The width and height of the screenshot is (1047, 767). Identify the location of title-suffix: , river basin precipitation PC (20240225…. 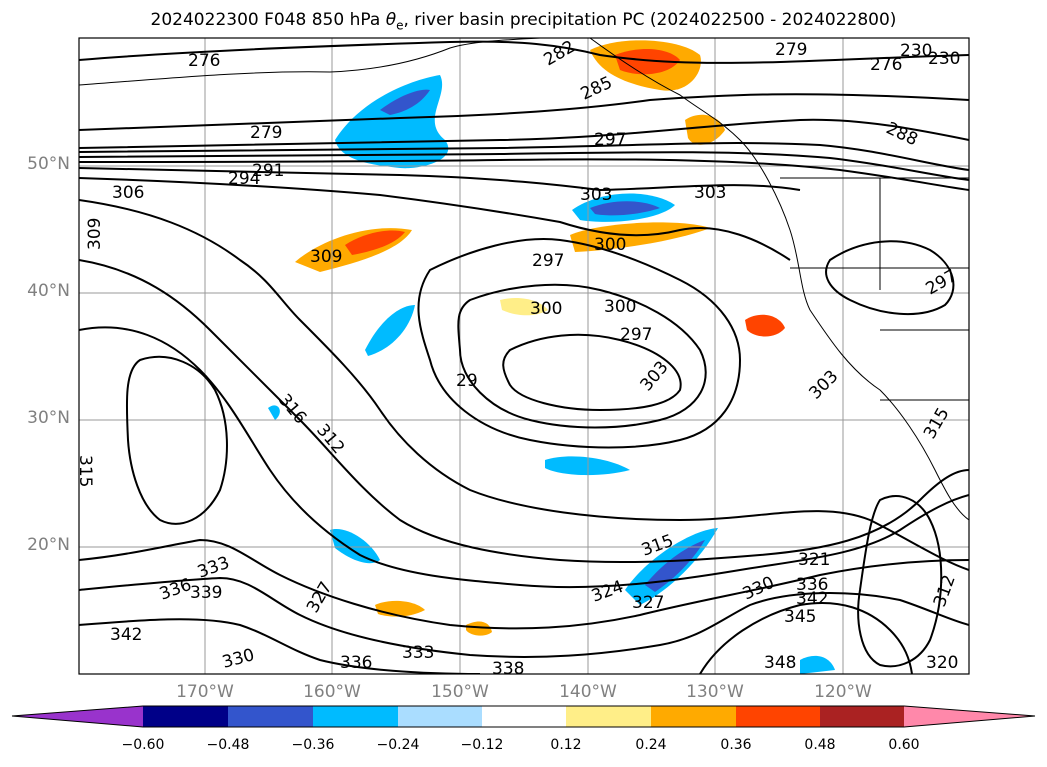
(650, 20).